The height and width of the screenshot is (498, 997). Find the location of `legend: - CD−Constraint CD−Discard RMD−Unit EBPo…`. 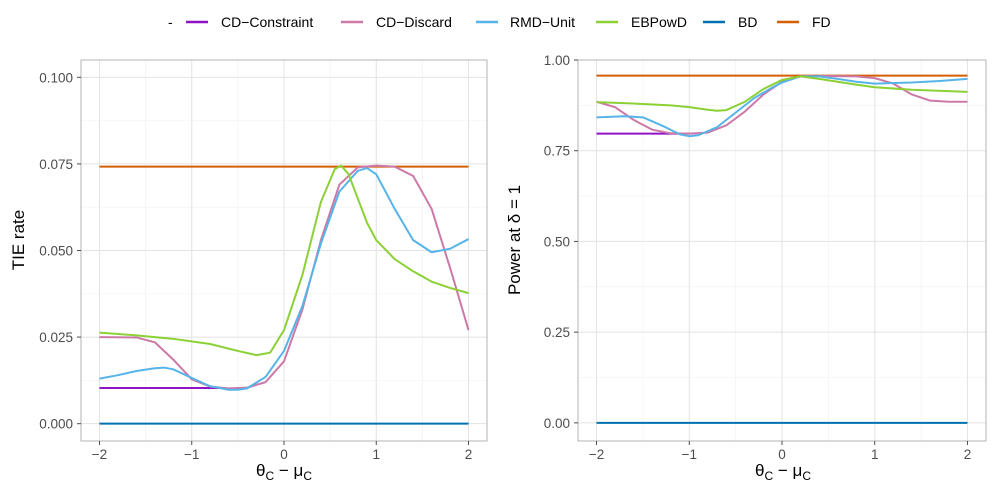

legend: - CD−Constraint CD−Discard RMD−Unit EBPo… is located at coordinates (499, 22).